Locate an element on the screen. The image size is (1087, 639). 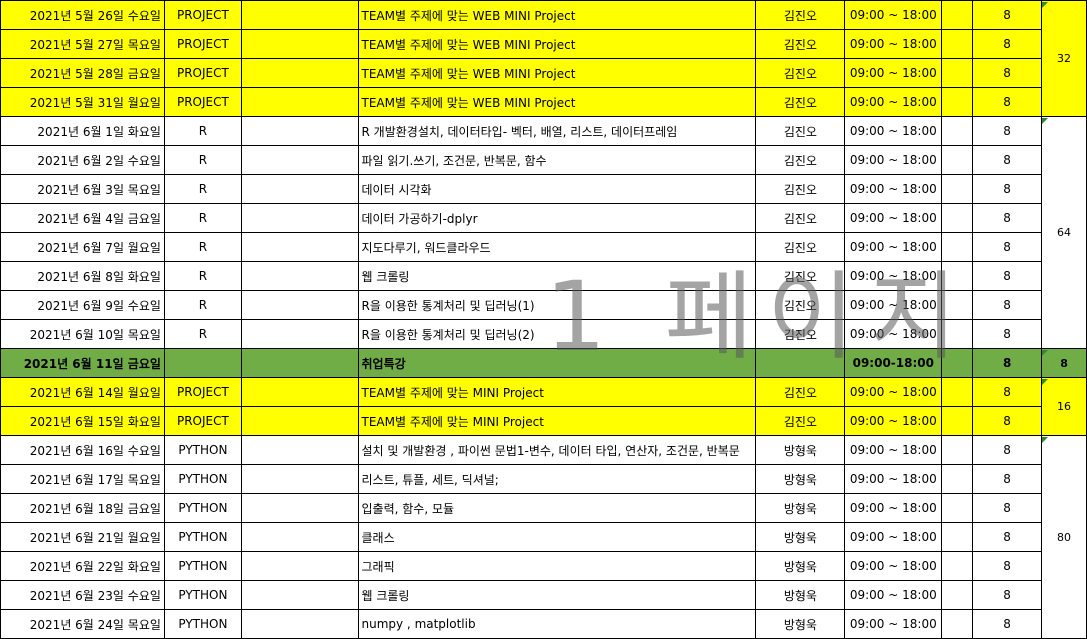
topic-cell: TEAM별 주제에 맞는 WEB MINI Project is located at coordinates (557, 73).